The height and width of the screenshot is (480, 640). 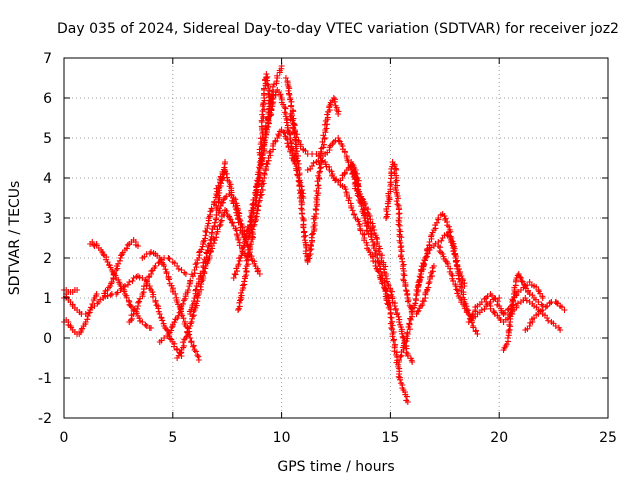 I want to click on y-tick-label: 7, so click(x=47, y=59).